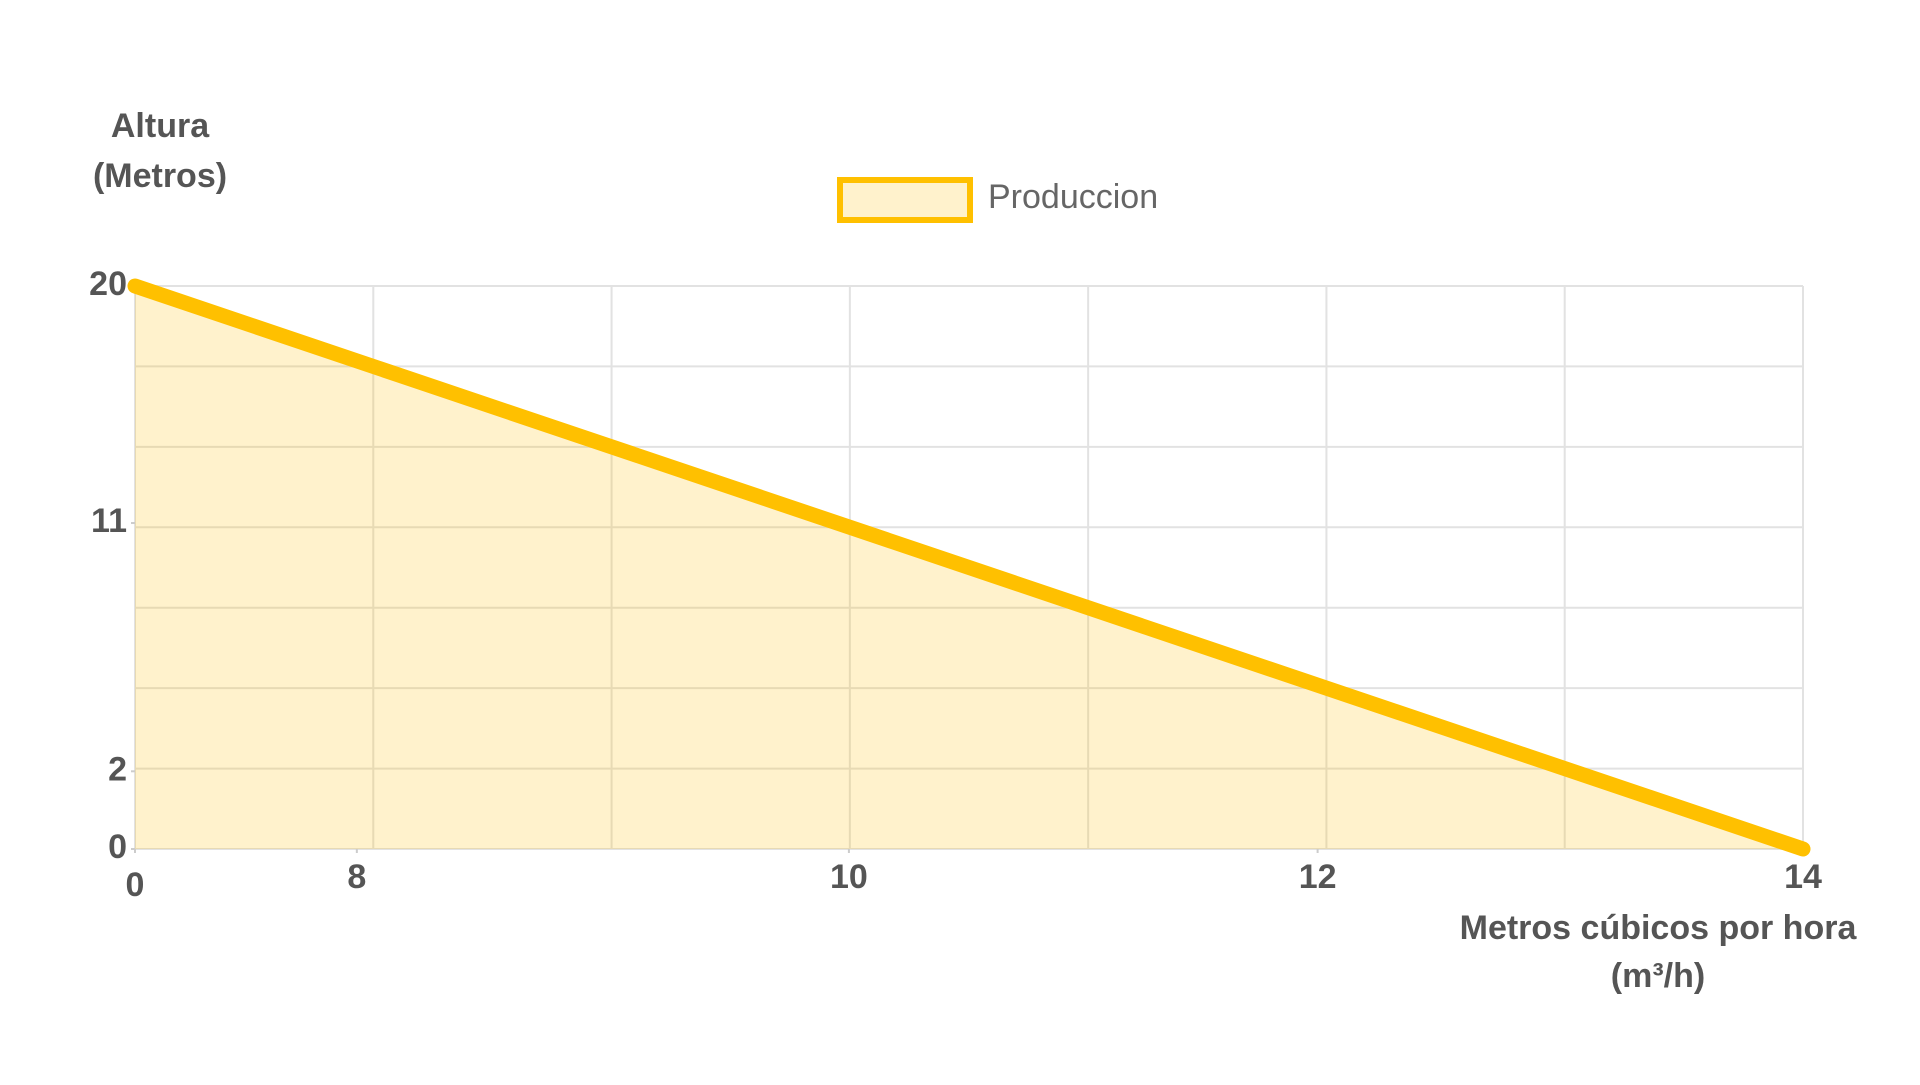 This screenshot has height=1085, width=1920. Describe the element at coordinates (849, 877) in the screenshot. I see `x-tick-label: 10` at that location.